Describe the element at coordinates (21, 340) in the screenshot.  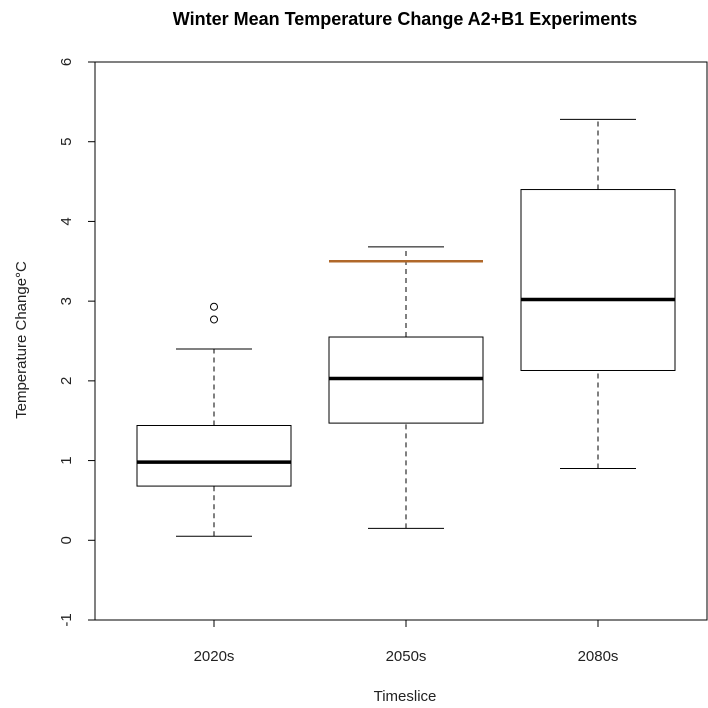
I see `y-axis-title: Temperature Change°C` at that location.